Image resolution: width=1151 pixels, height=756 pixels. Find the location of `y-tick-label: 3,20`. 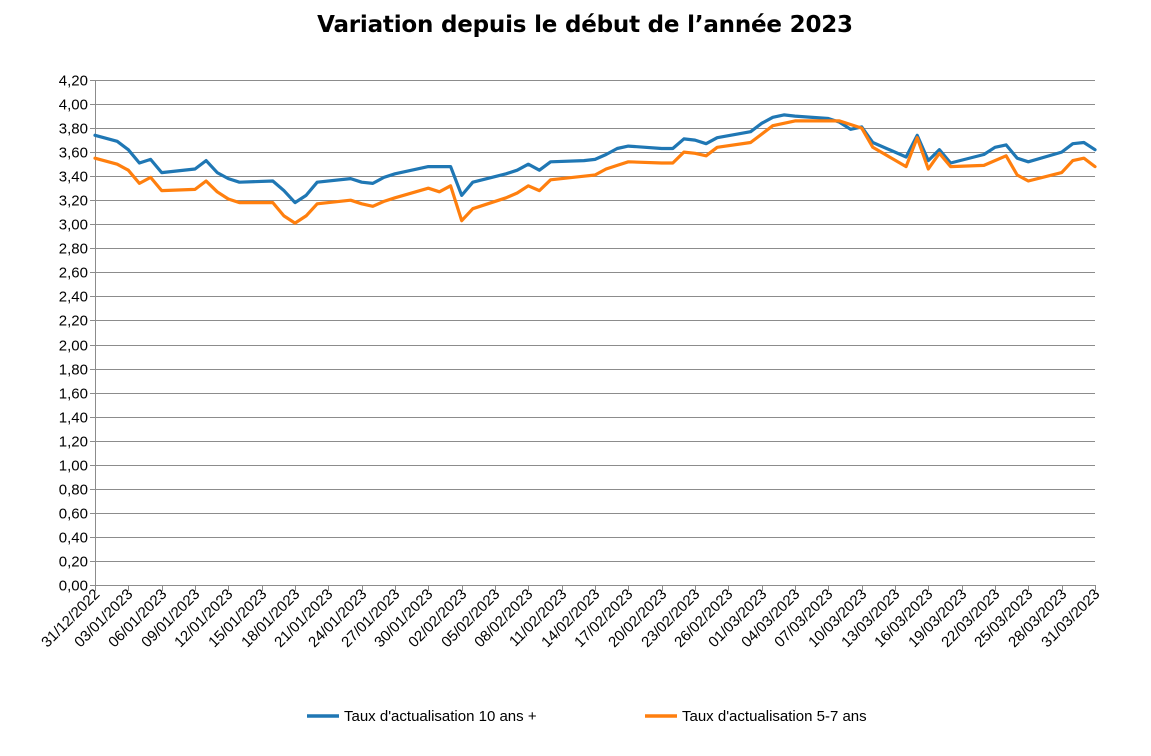

y-tick-label: 3,20 is located at coordinates (73, 201).